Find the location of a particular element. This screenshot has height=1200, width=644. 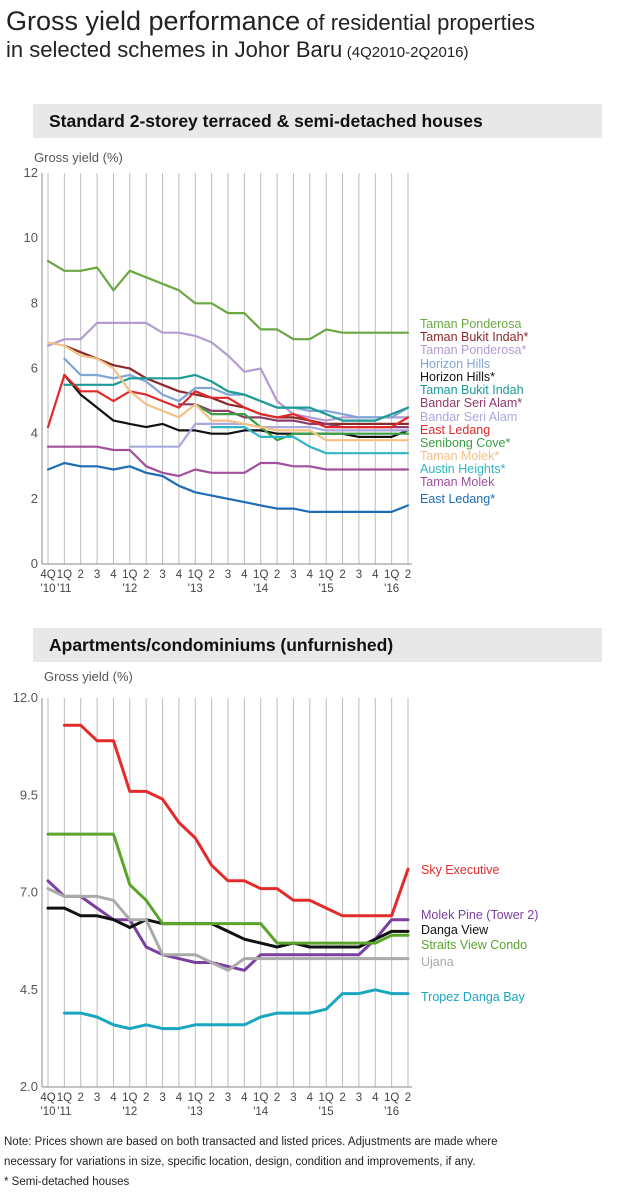

series-line-bandar-seri-alam is located at coordinates (269, 435).